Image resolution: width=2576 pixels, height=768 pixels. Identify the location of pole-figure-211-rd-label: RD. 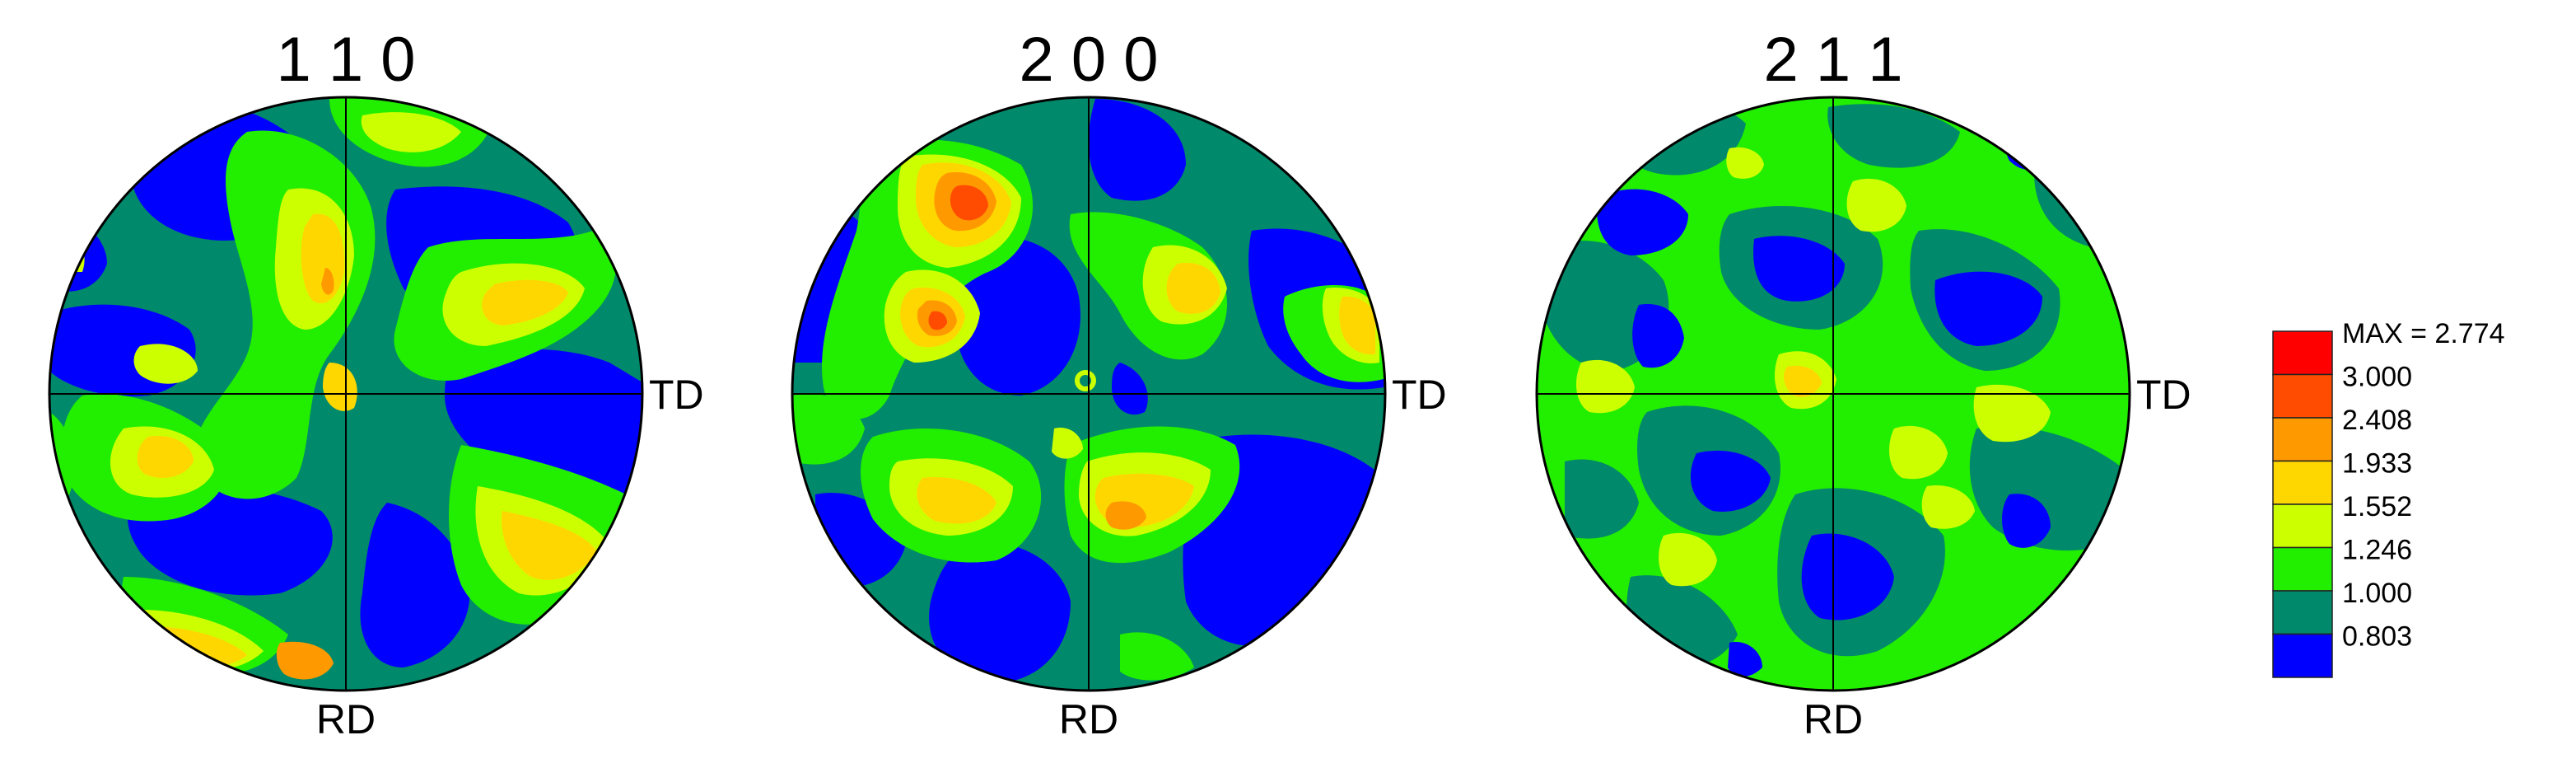
(1833, 719).